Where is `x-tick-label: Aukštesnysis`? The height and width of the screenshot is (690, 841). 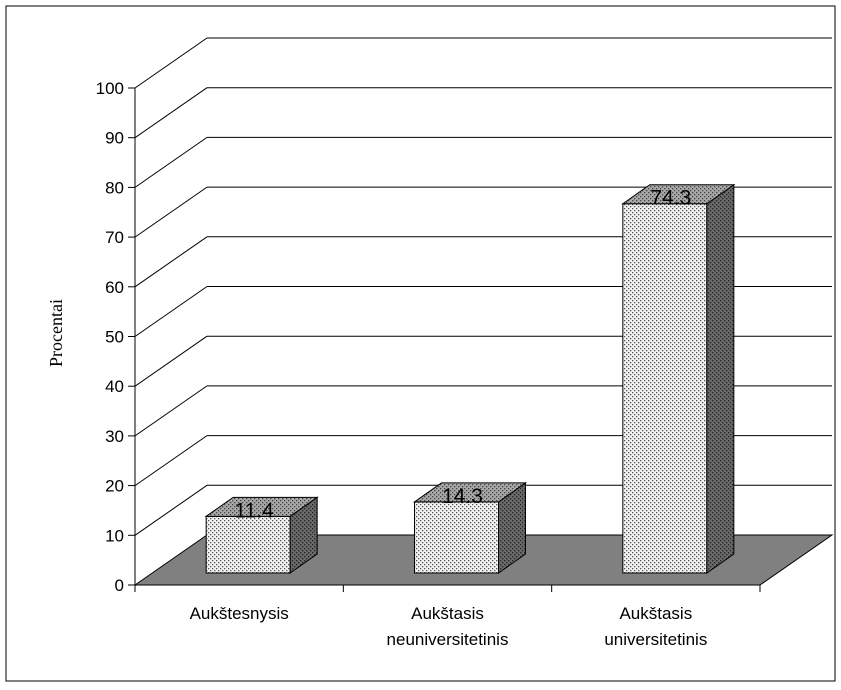
x-tick-label: Aukštesnysis is located at coordinates (239, 613).